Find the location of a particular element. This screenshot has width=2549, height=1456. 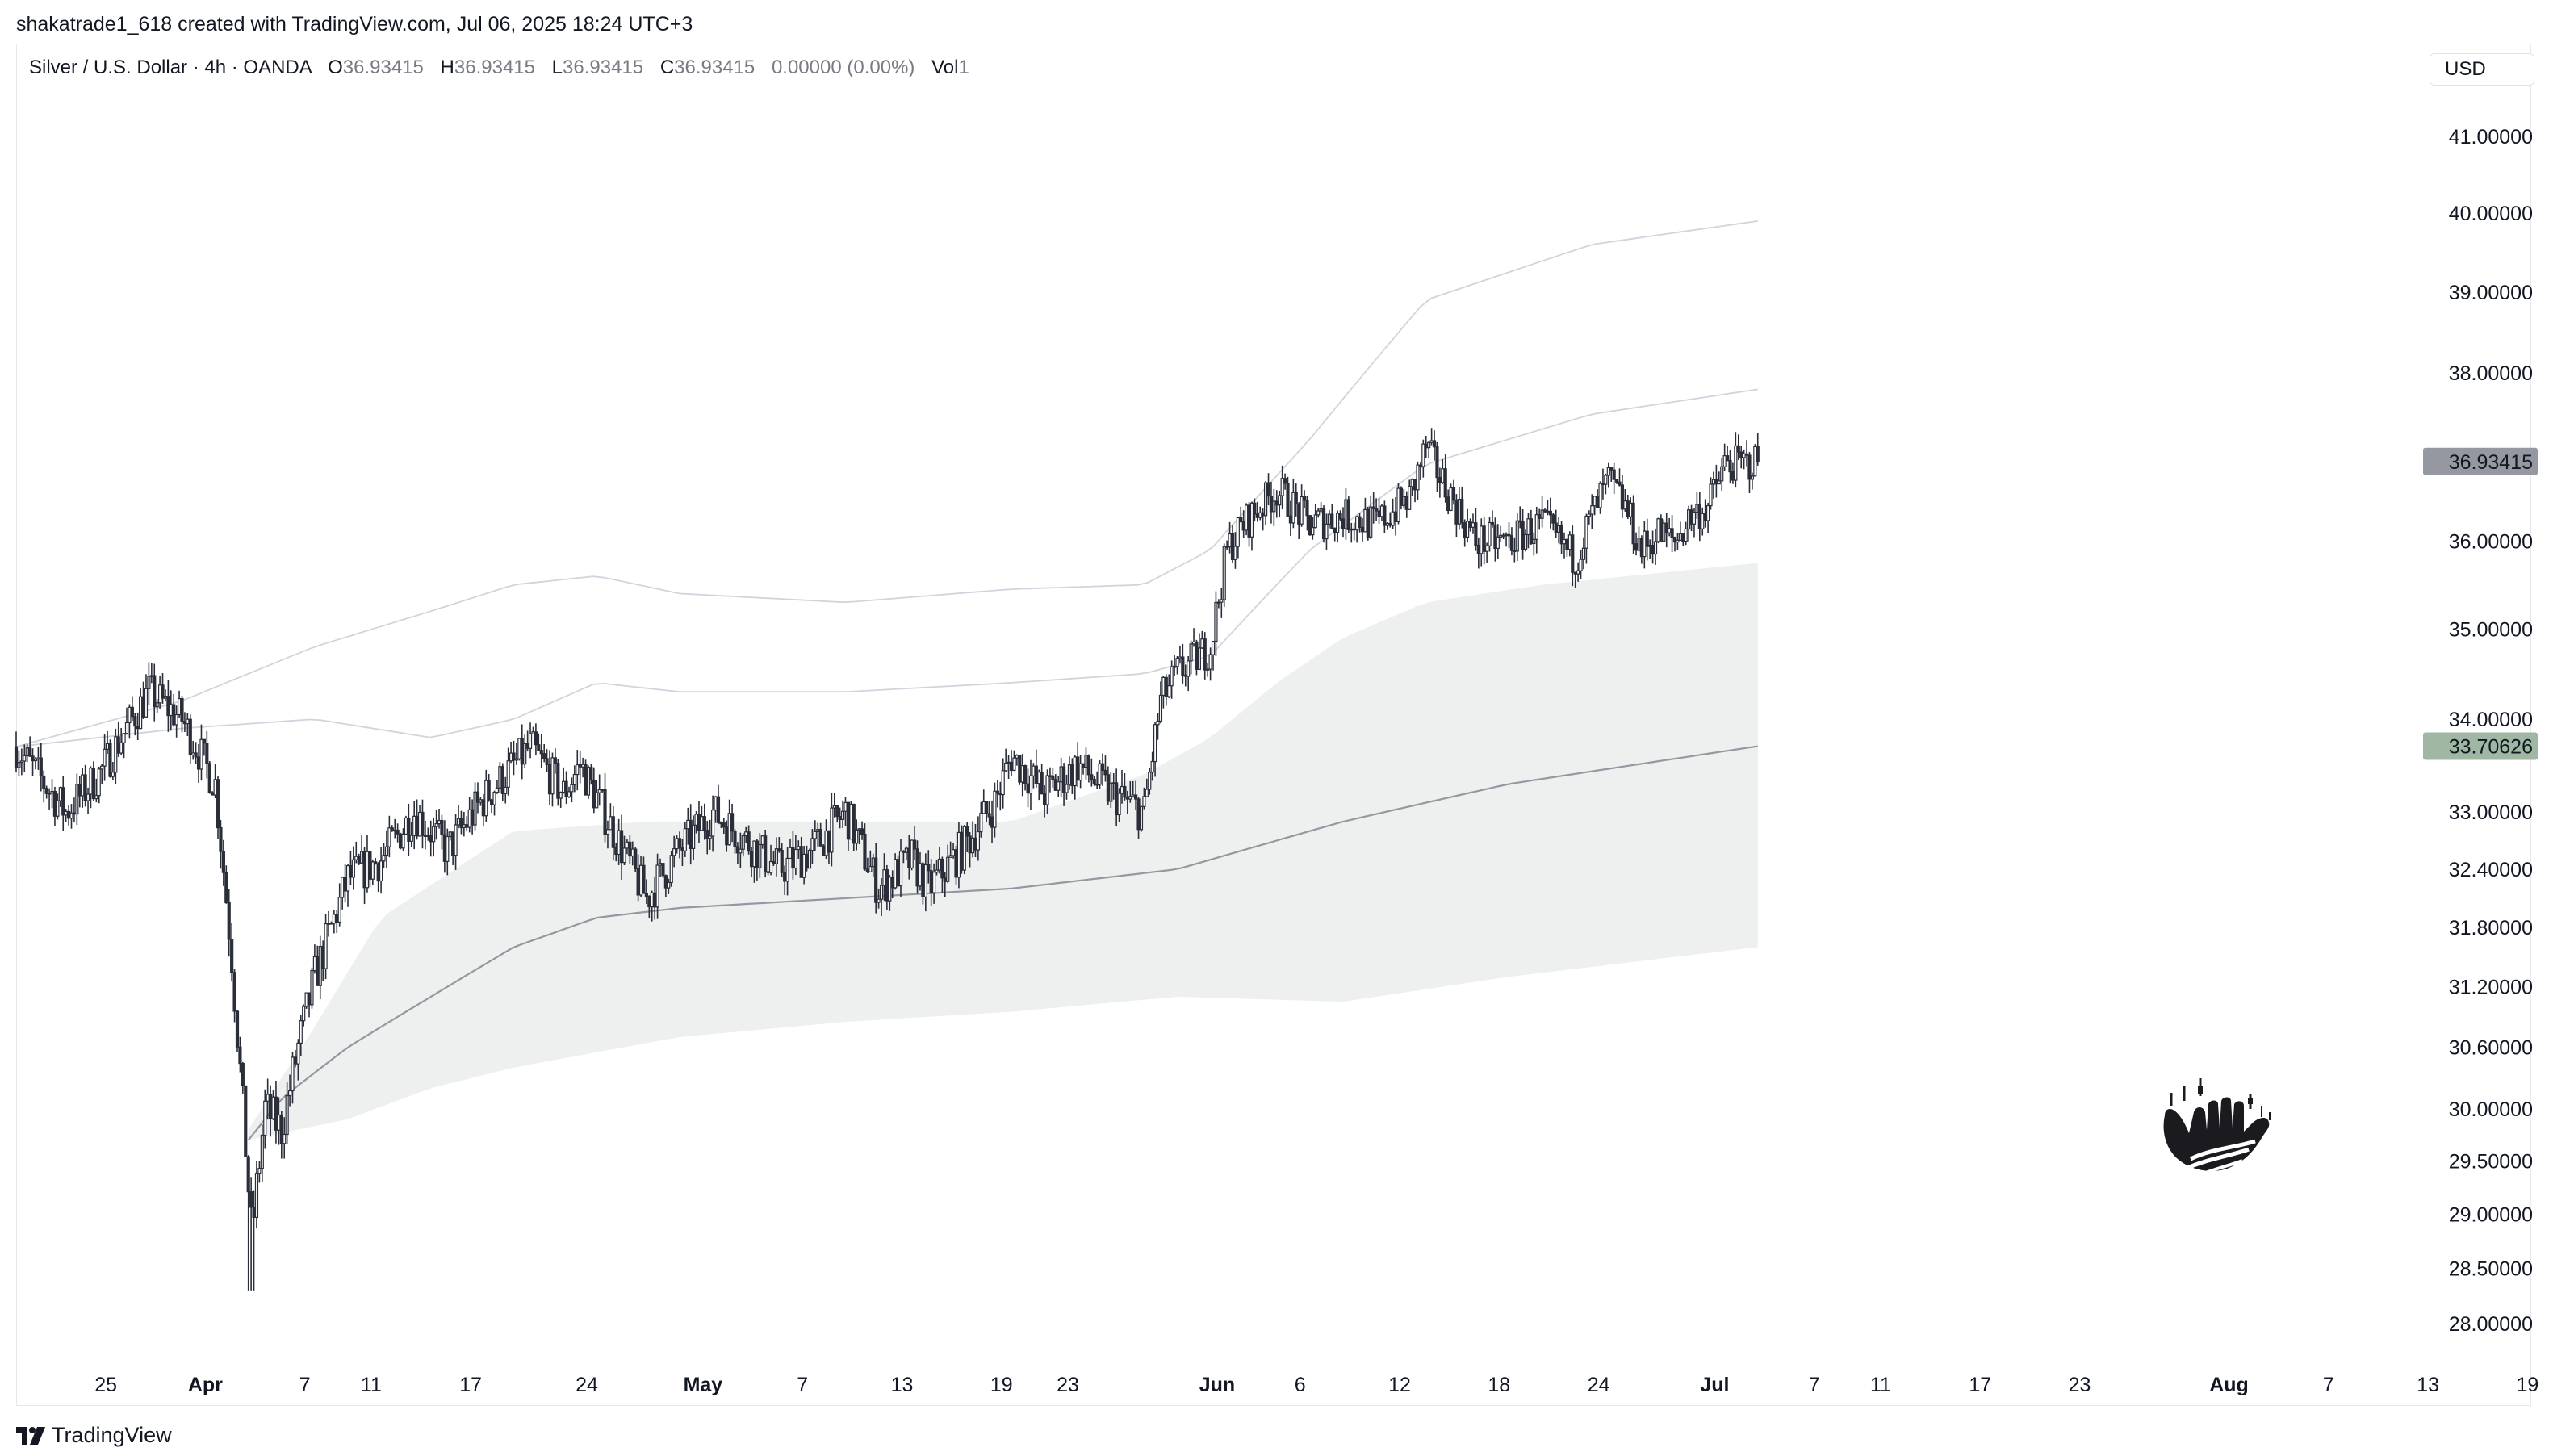

time-tick-label: 17 is located at coordinates (470, 1385).